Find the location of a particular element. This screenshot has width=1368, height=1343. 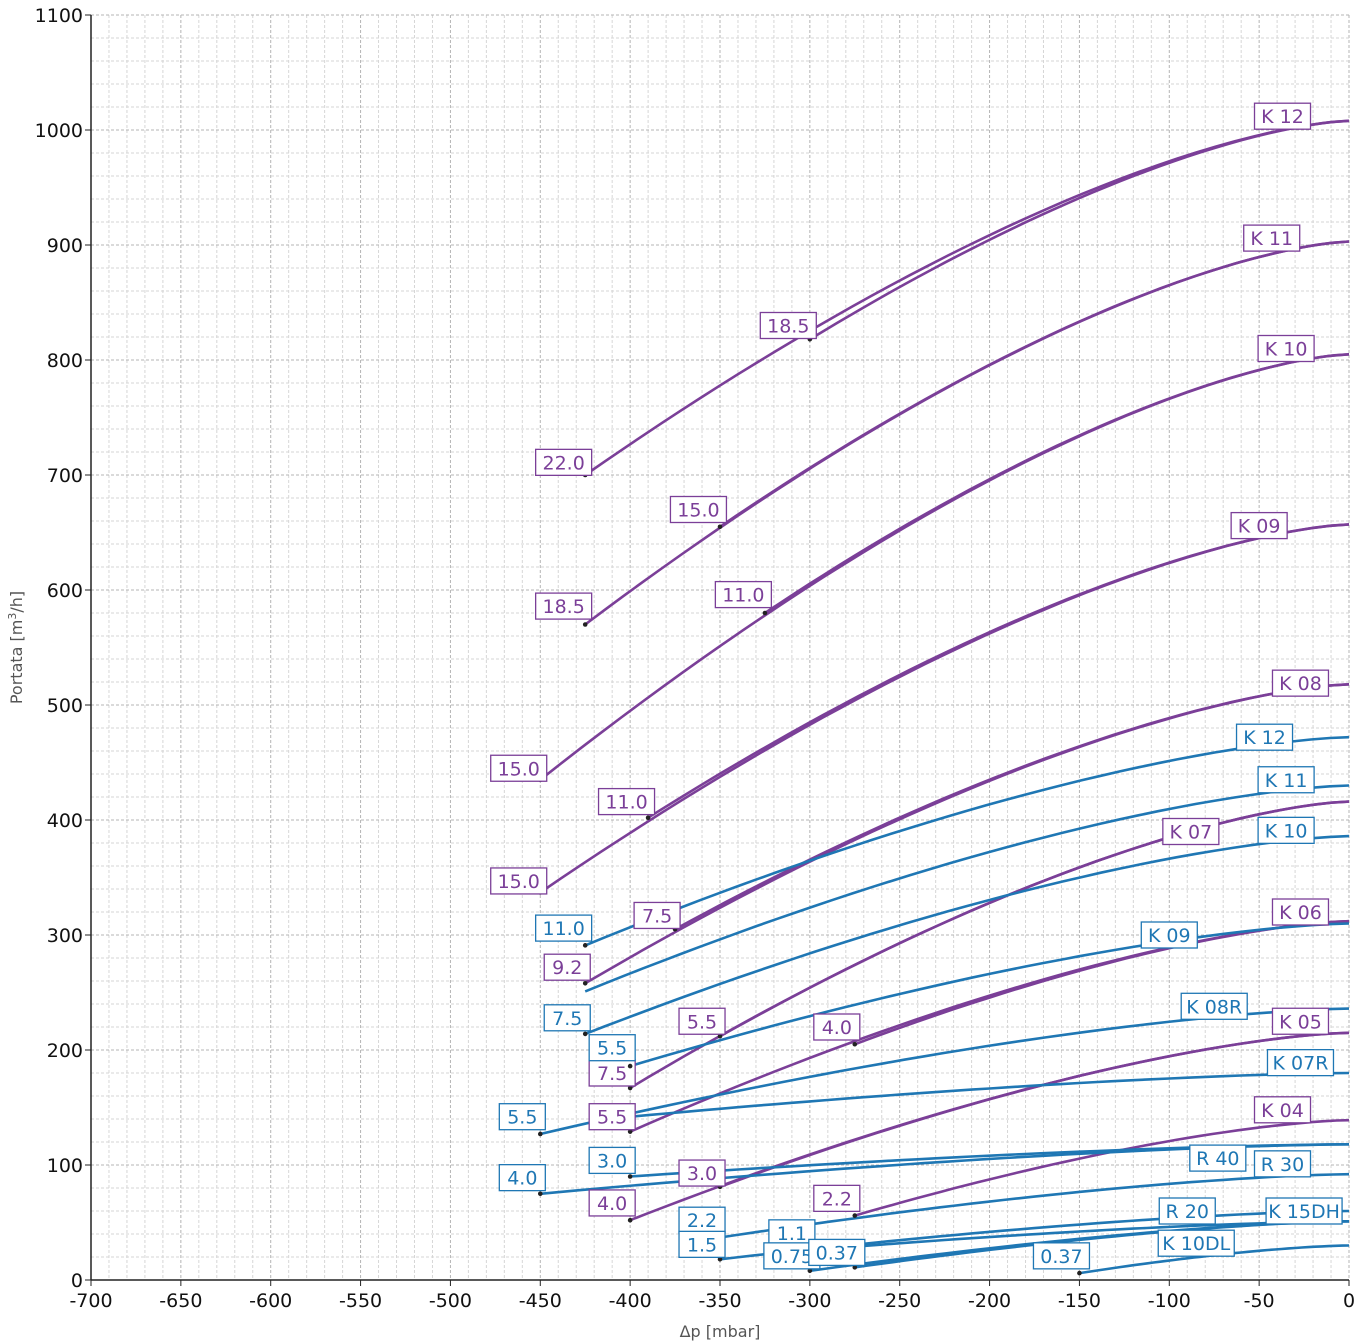

label-text: K 05 is located at coordinates (1300, 1022).